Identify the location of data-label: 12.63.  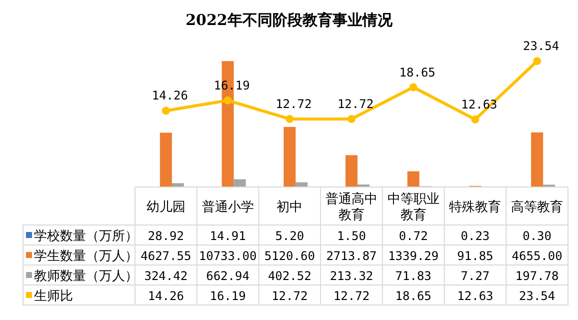
(475, 296).